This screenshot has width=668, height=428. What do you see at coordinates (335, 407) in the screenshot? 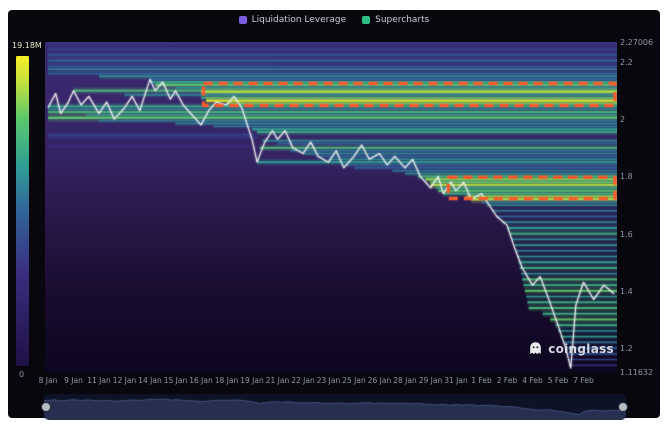
I see `navigator-scrollbar` at bounding box center [335, 407].